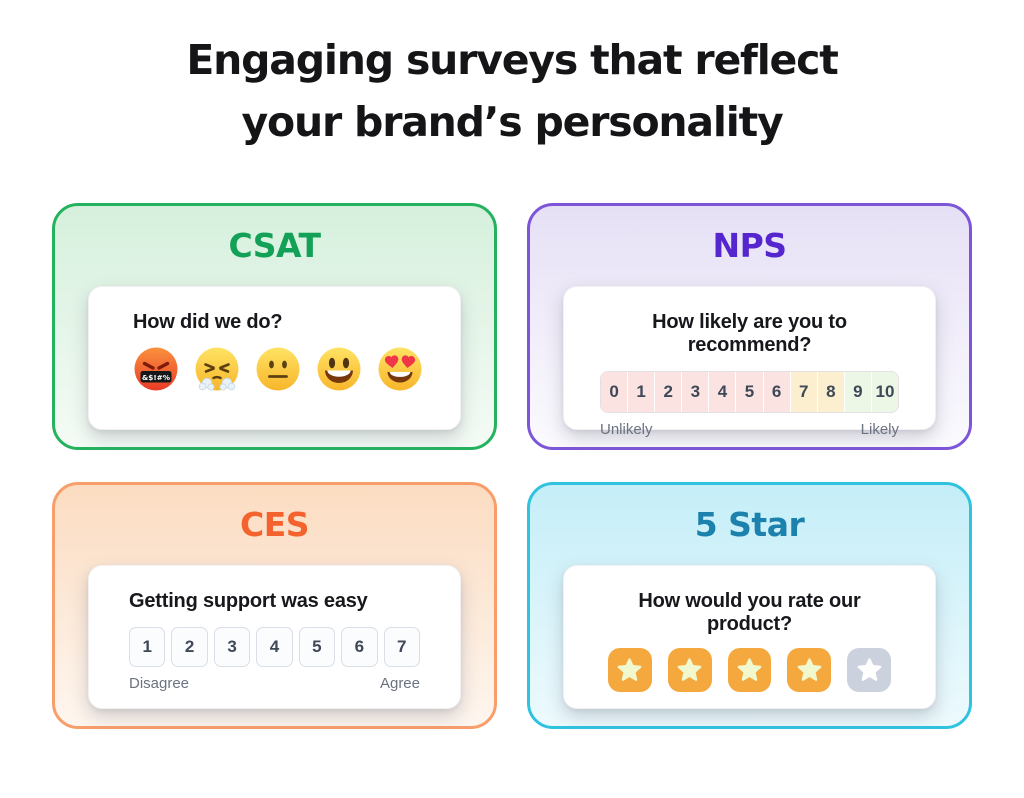 The height and width of the screenshot is (798, 1024). What do you see at coordinates (248, 601) in the screenshot?
I see `ces-question: Getting support was easy` at bounding box center [248, 601].